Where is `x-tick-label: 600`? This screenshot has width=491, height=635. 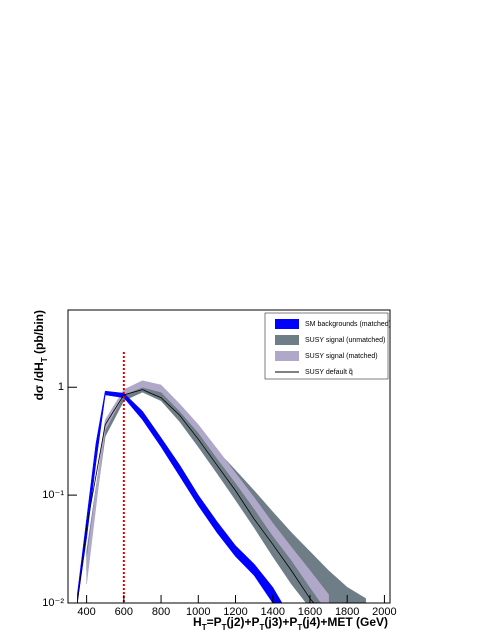
x-tick-label: 600 is located at coordinates (124, 612).